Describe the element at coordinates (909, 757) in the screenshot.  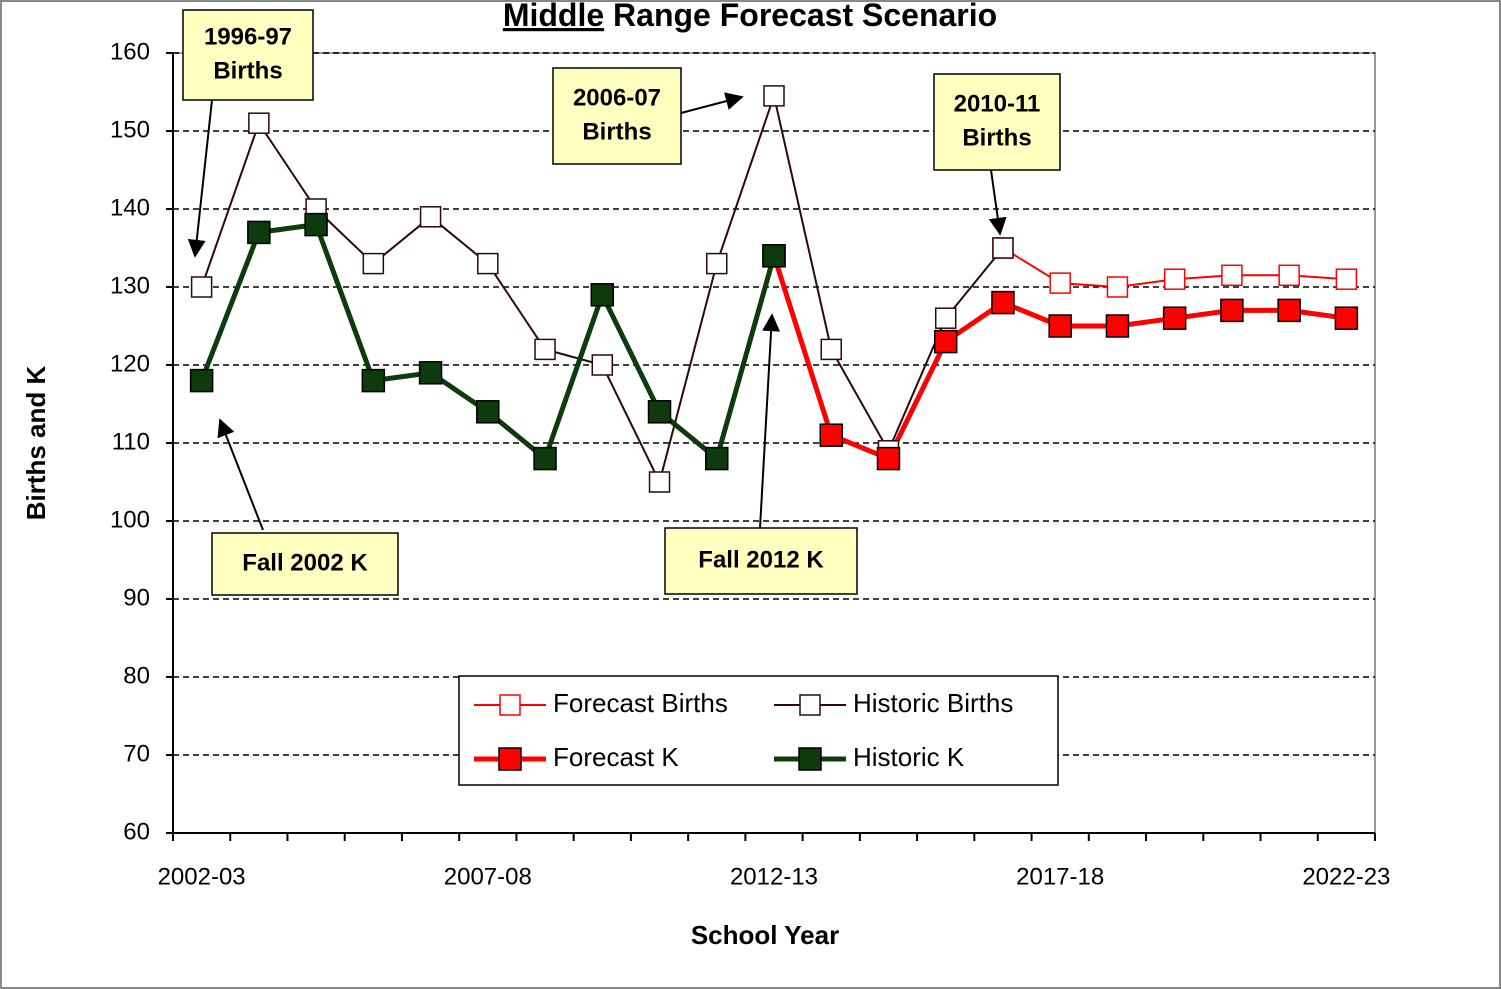
I see `legend-label: Historic K` at that location.